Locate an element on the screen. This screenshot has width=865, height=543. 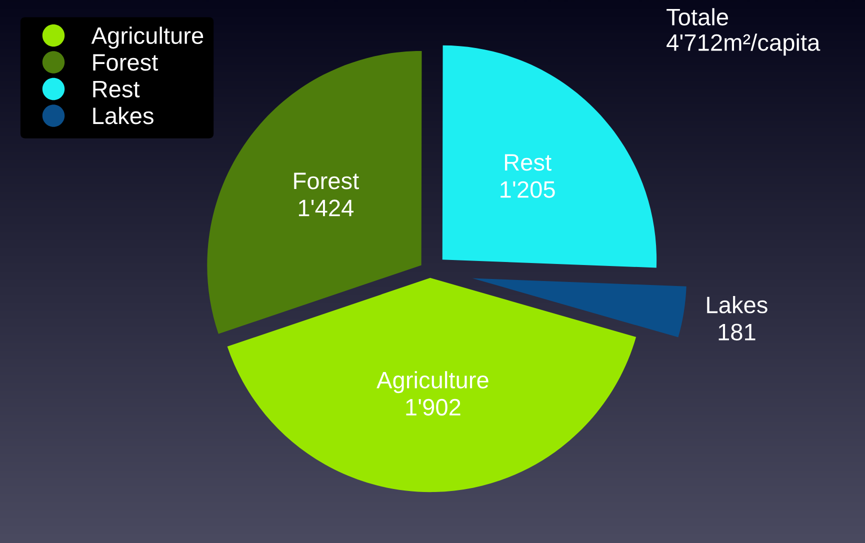
data-label: 1'424 is located at coordinates (326, 208).